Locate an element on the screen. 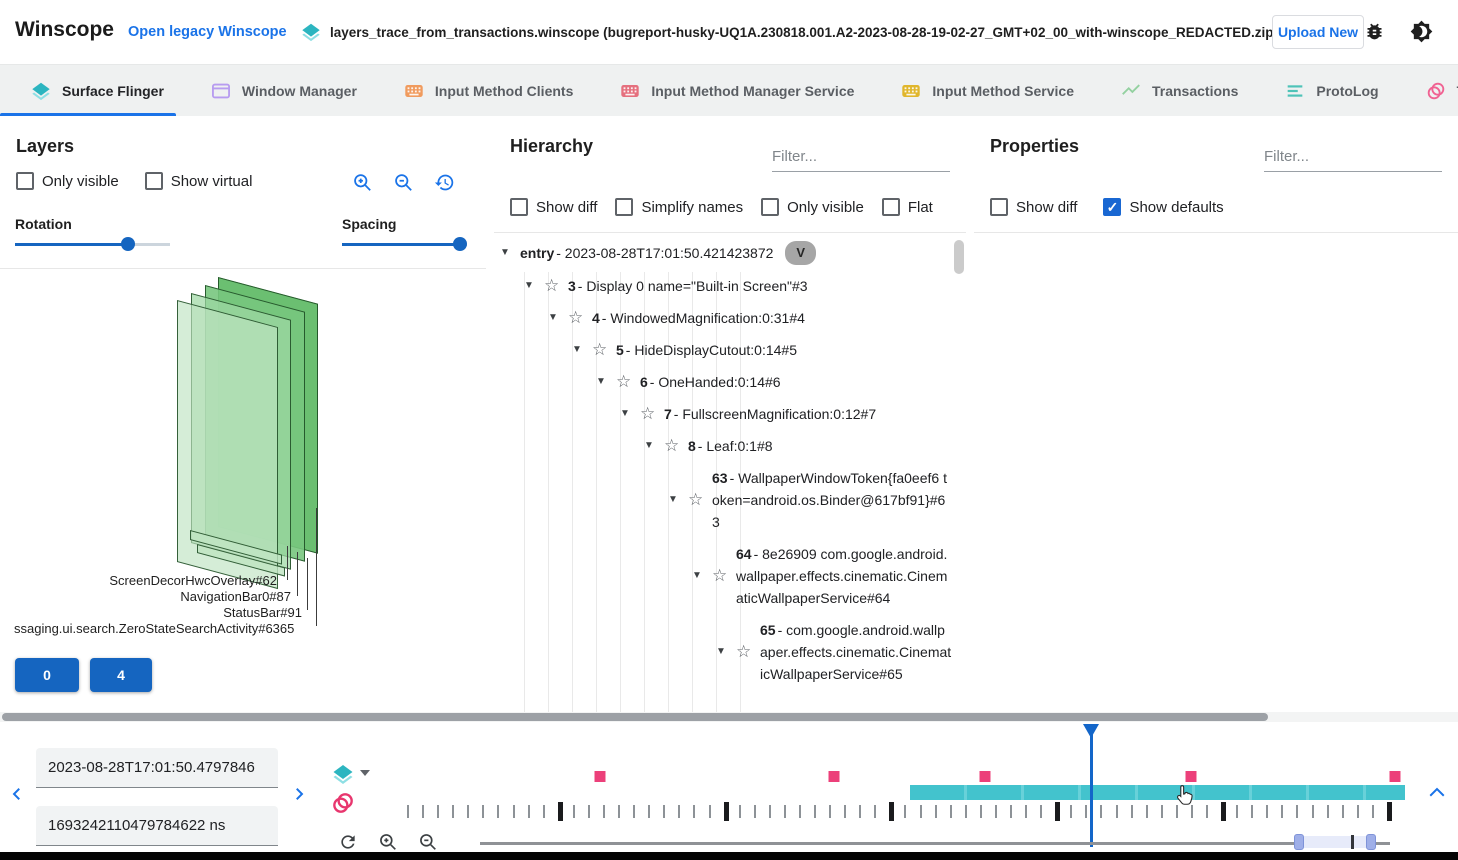 This screenshot has height=860, width=1458. display-count-button-4: 4 is located at coordinates (121, 675).